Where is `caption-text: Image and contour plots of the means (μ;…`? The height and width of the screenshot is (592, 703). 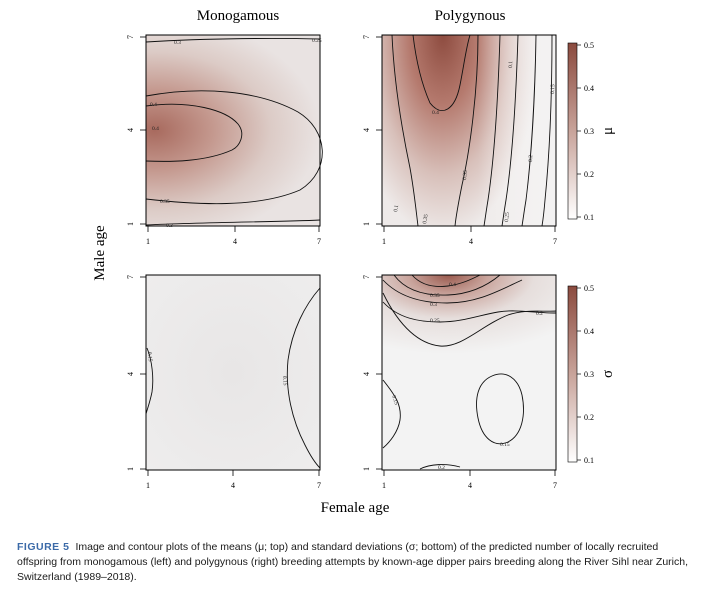
caption-text: Image and contour plots of the means (μ;… is located at coordinates (352, 562).